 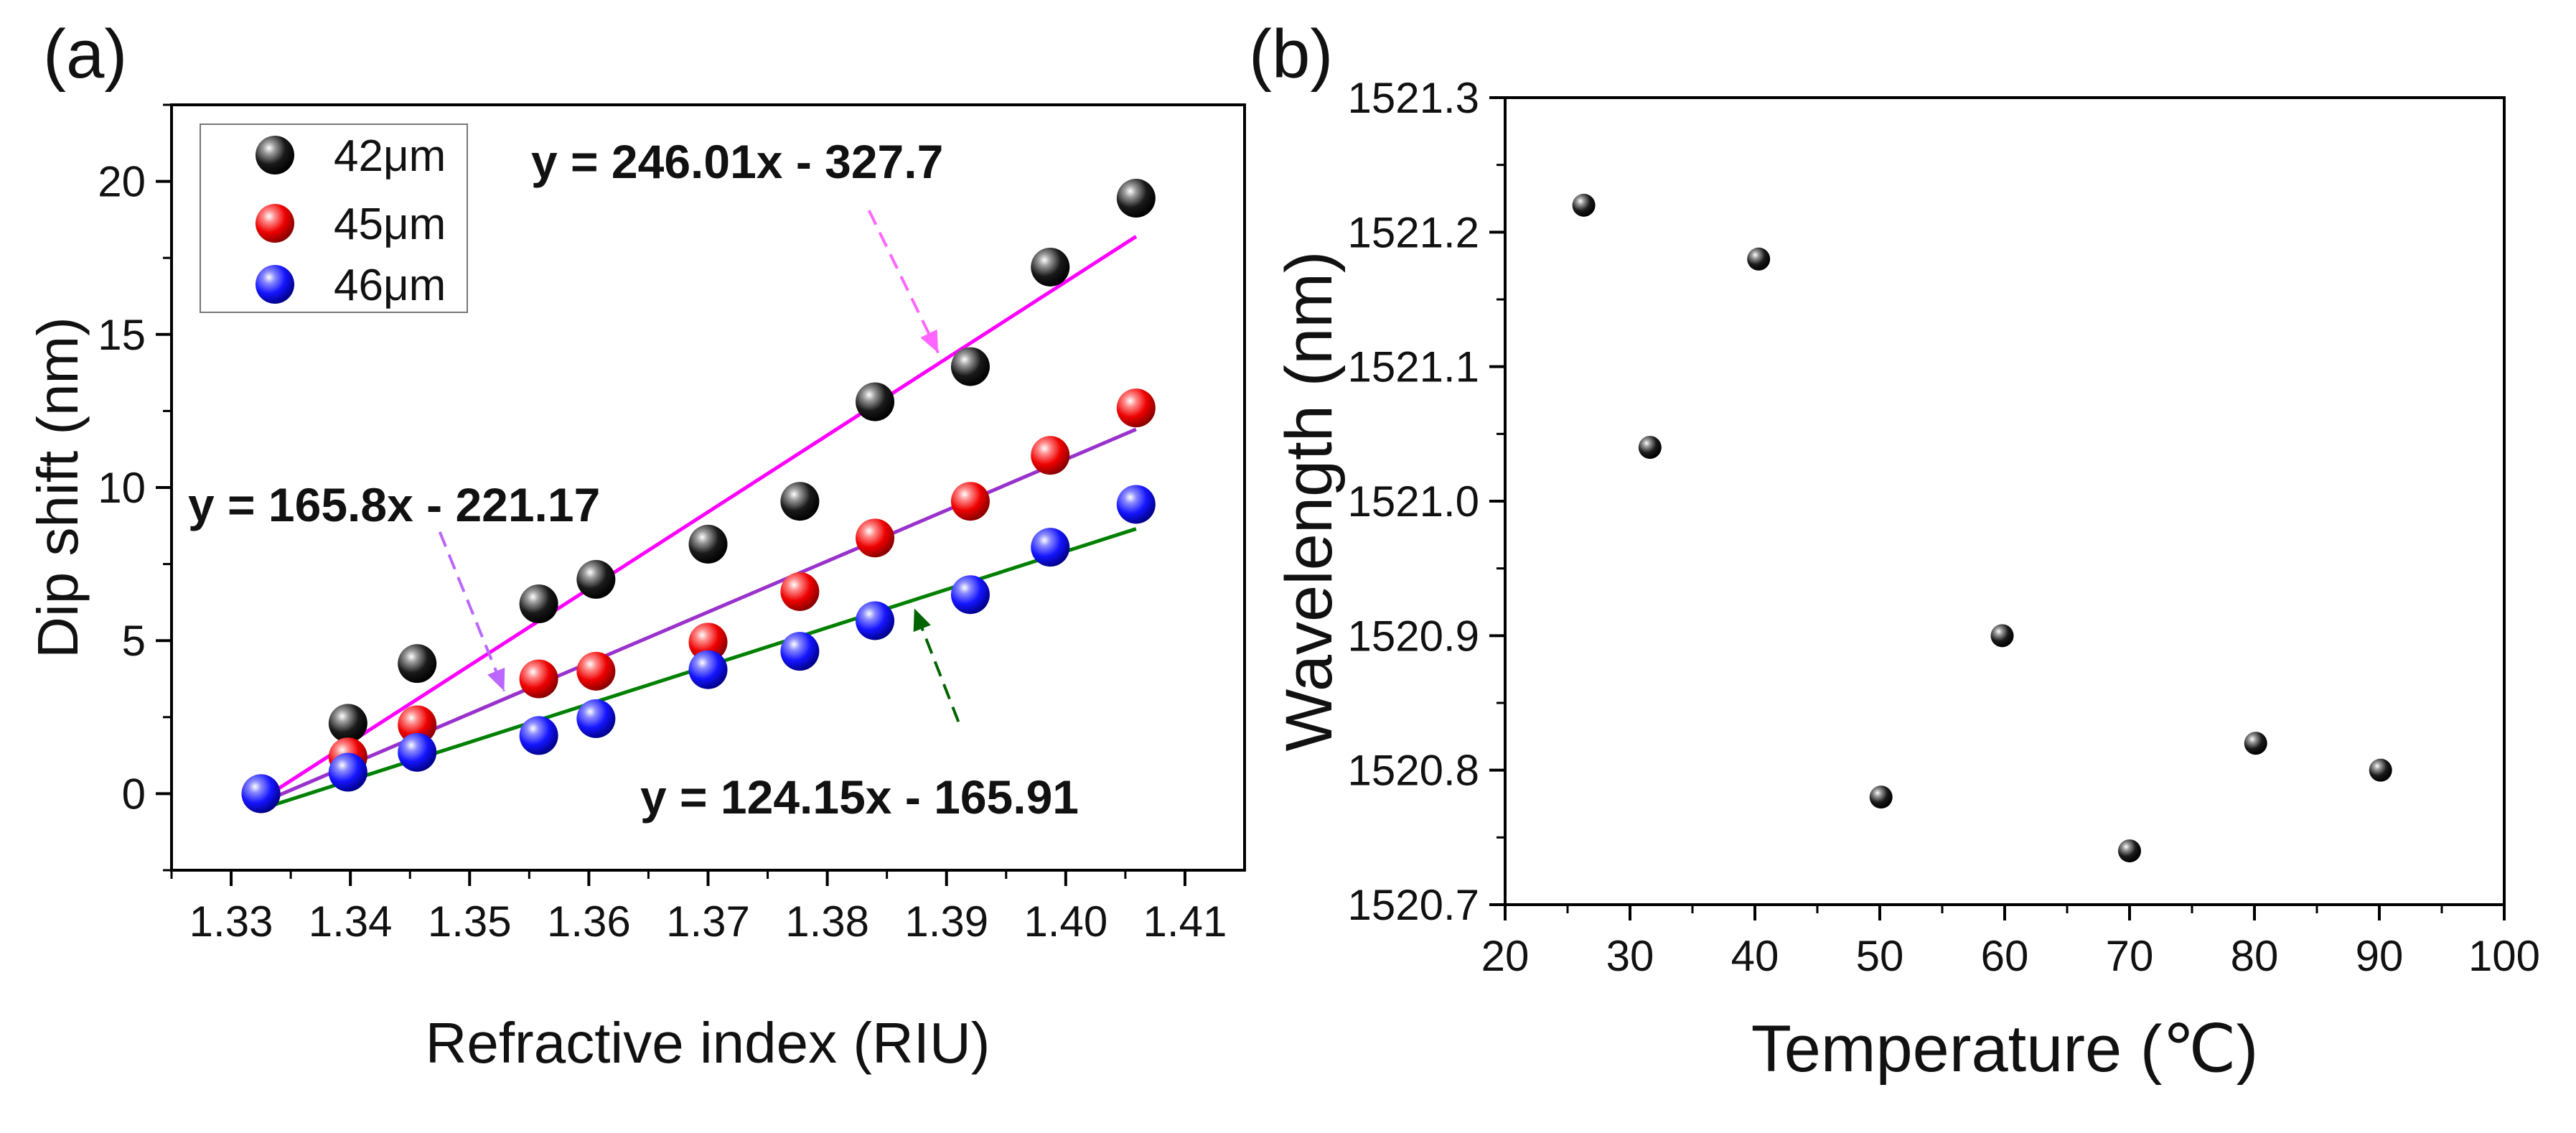 What do you see at coordinates (1413, 636) in the screenshot?
I see `y-tick-label-b: 1520.9` at bounding box center [1413, 636].